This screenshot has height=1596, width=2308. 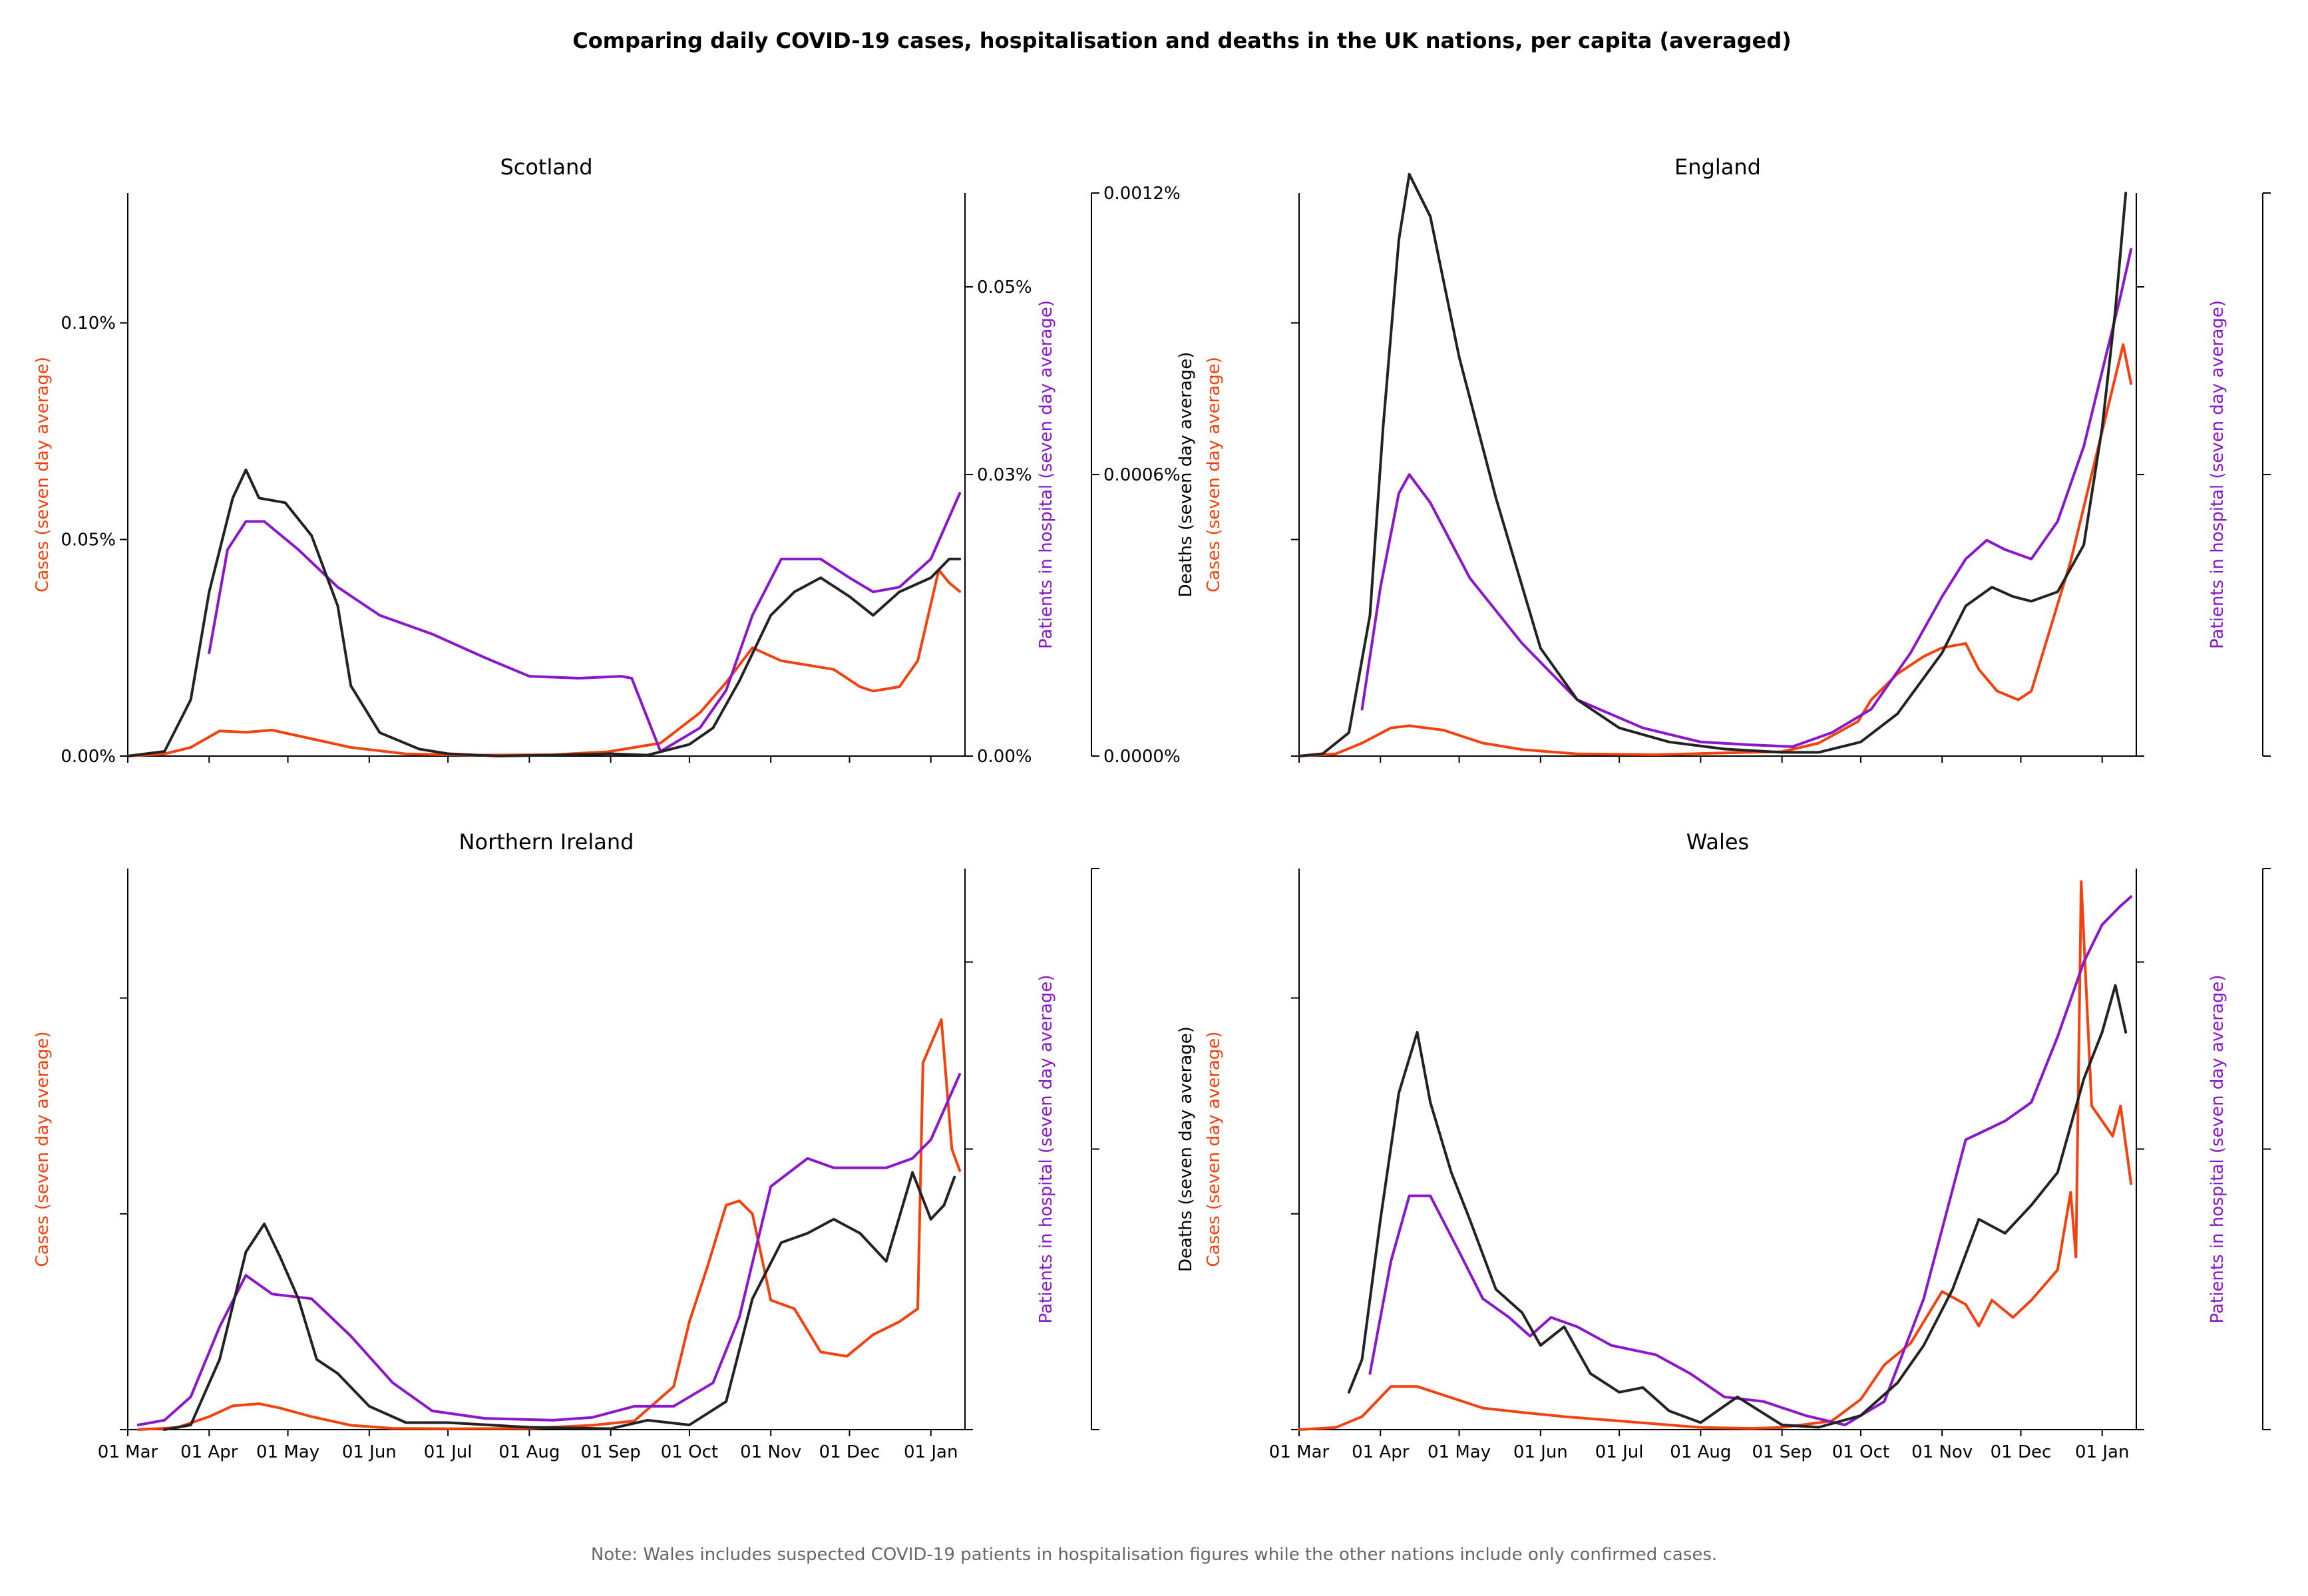 What do you see at coordinates (1142, 475) in the screenshot?
I see `deaths-y-tick-label: 0.0006%` at bounding box center [1142, 475].